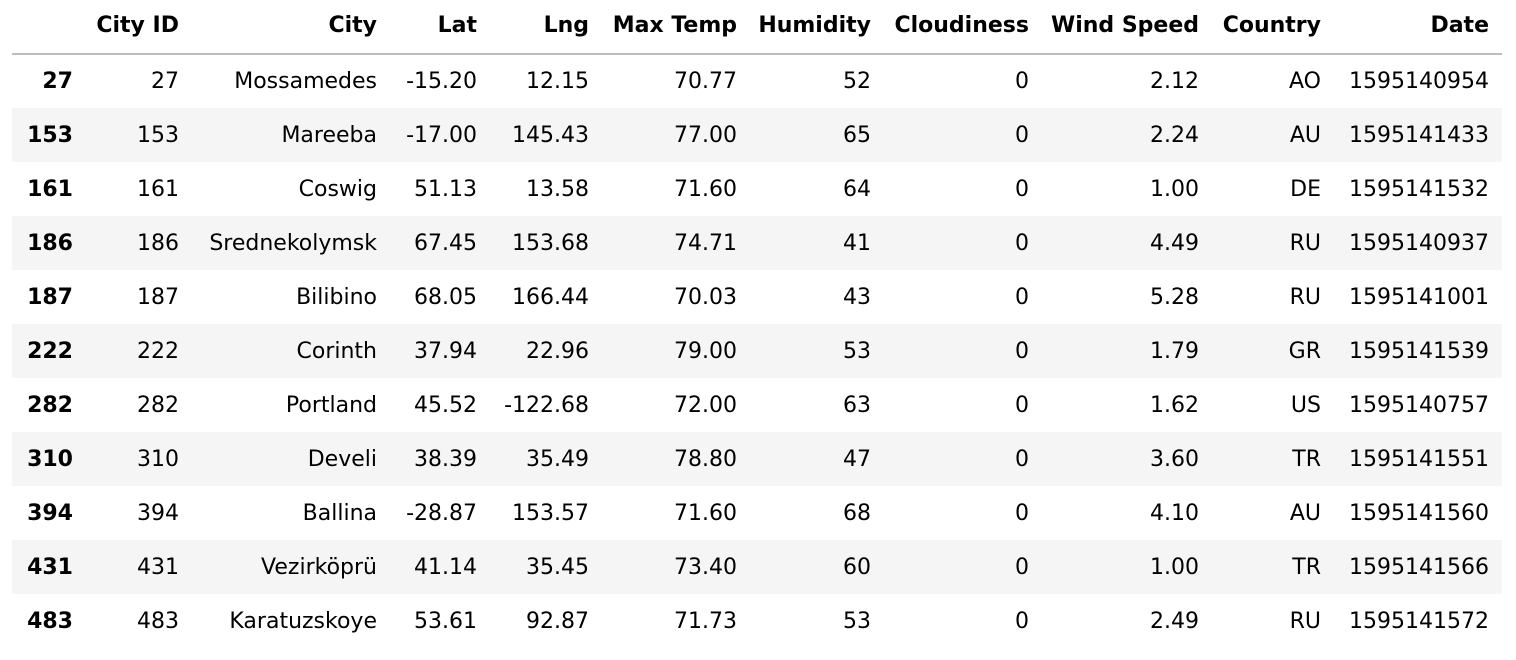  I want to click on cell-wind-speed: 4.10, so click(1174, 513).